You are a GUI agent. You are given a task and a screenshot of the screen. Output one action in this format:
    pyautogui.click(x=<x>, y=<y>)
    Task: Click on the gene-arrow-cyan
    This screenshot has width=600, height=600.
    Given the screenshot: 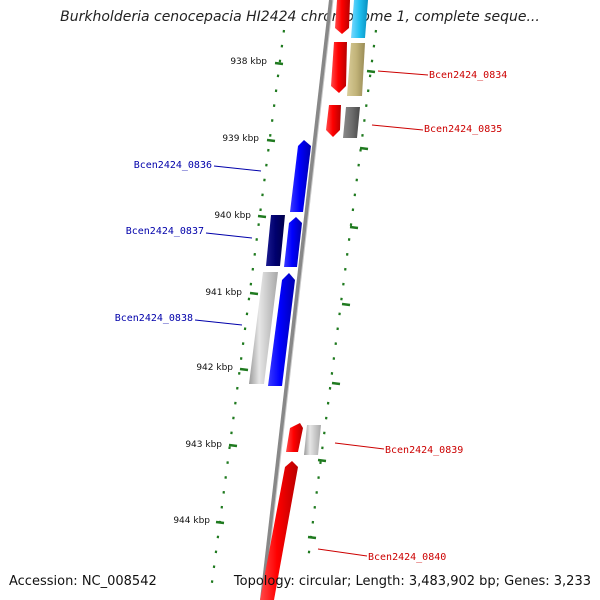 What is the action you would take?
    pyautogui.click(x=359, y=19)
    